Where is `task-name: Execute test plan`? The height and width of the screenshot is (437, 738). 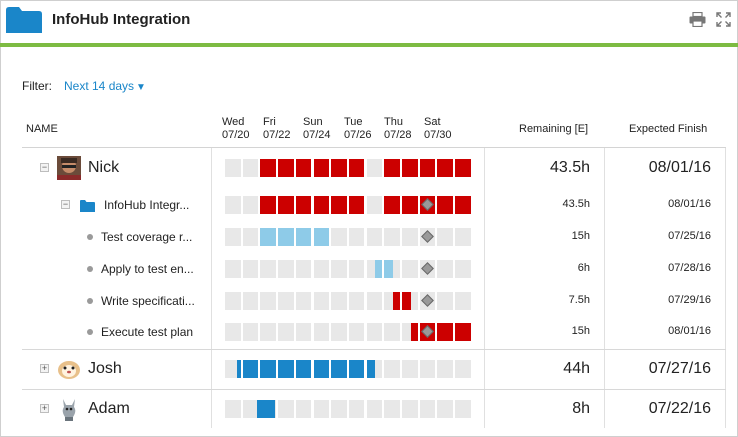
task-name: Execute test plan is located at coordinates (147, 332).